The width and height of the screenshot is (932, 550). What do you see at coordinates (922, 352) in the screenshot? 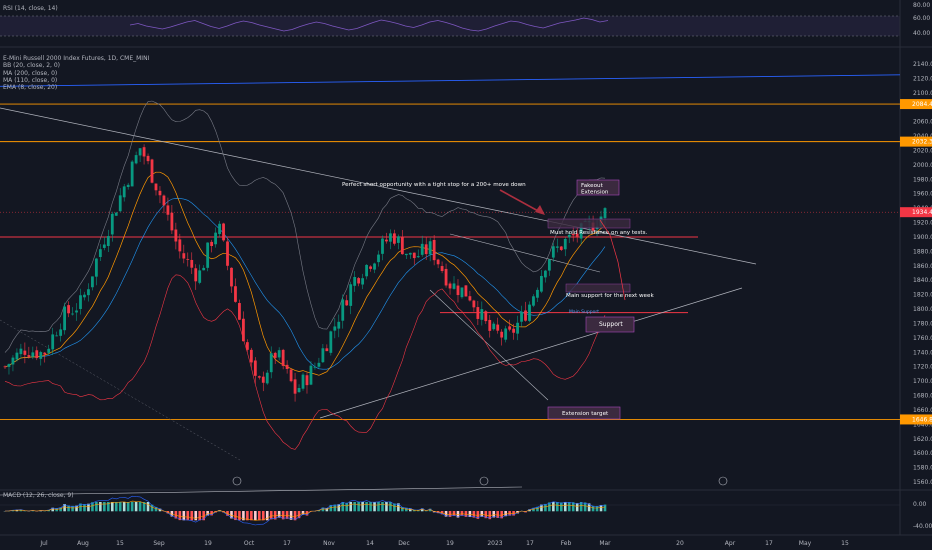
I see `price-tick-label: 1740.0` at bounding box center [922, 352].